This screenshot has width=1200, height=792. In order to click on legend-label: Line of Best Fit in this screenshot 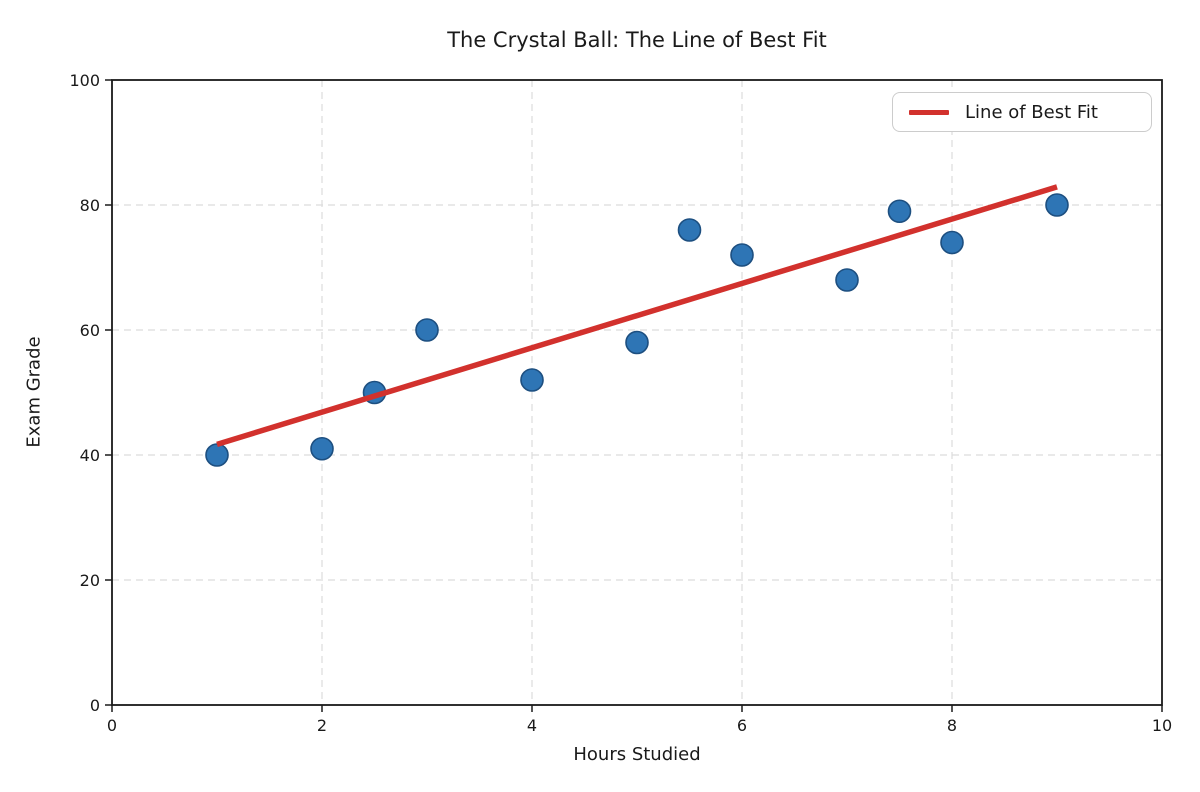, I will do `click(1031, 112)`.